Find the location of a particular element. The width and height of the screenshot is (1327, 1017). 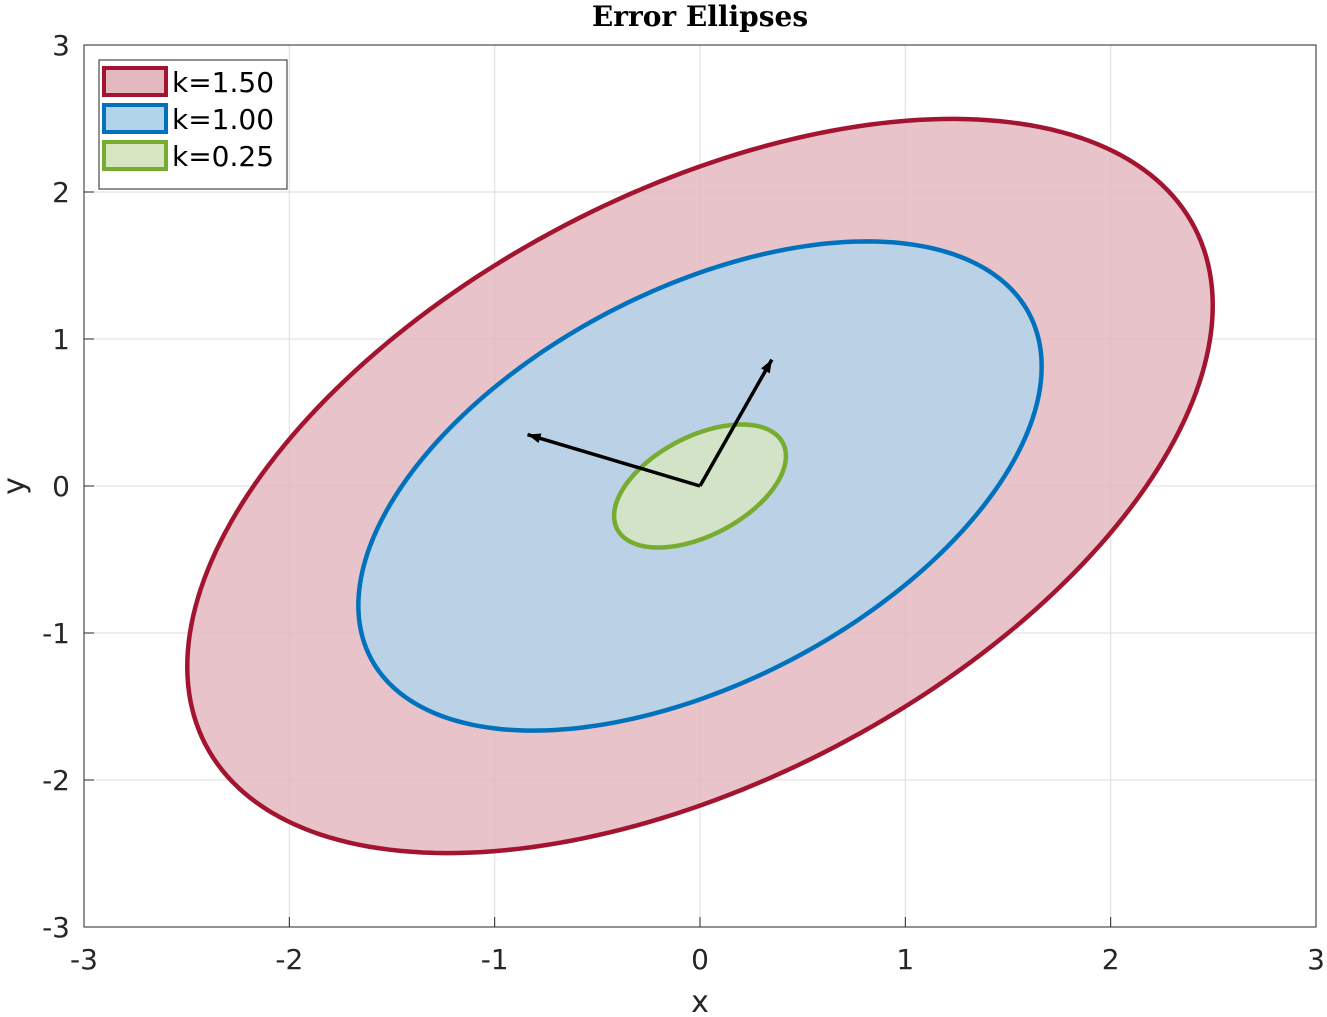

y-tick-label-3: 0 is located at coordinates (61, 486).